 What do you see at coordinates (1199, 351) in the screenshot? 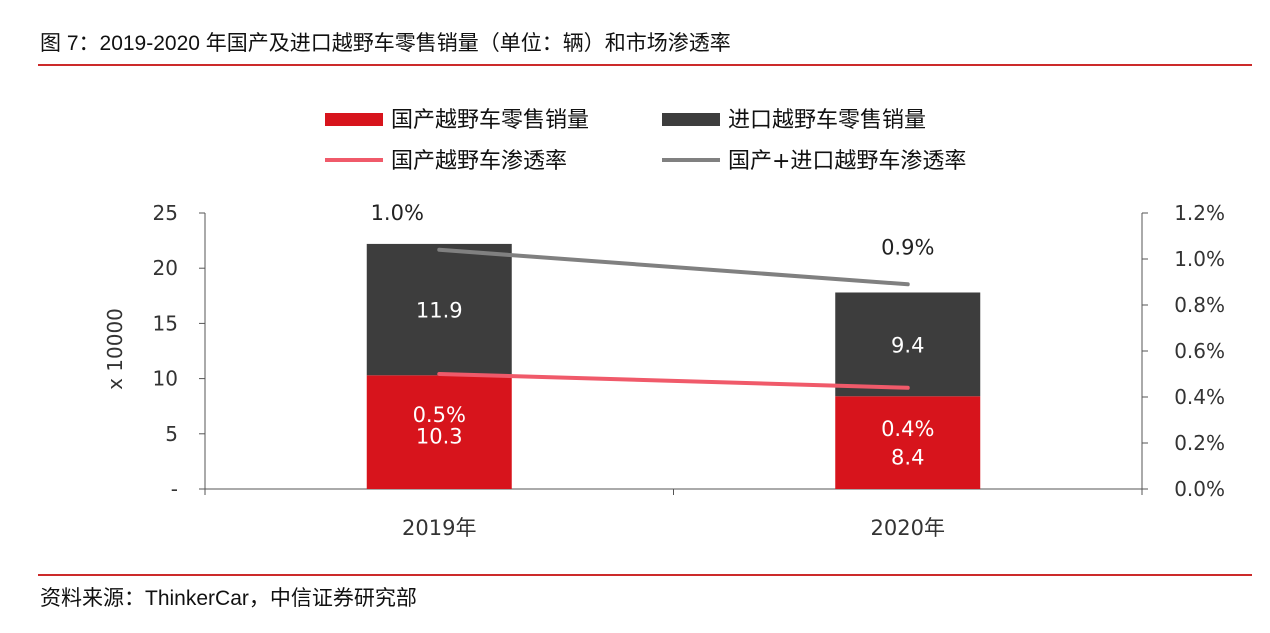
I see `right-axis-tick-label: 0.6%` at bounding box center [1199, 351].